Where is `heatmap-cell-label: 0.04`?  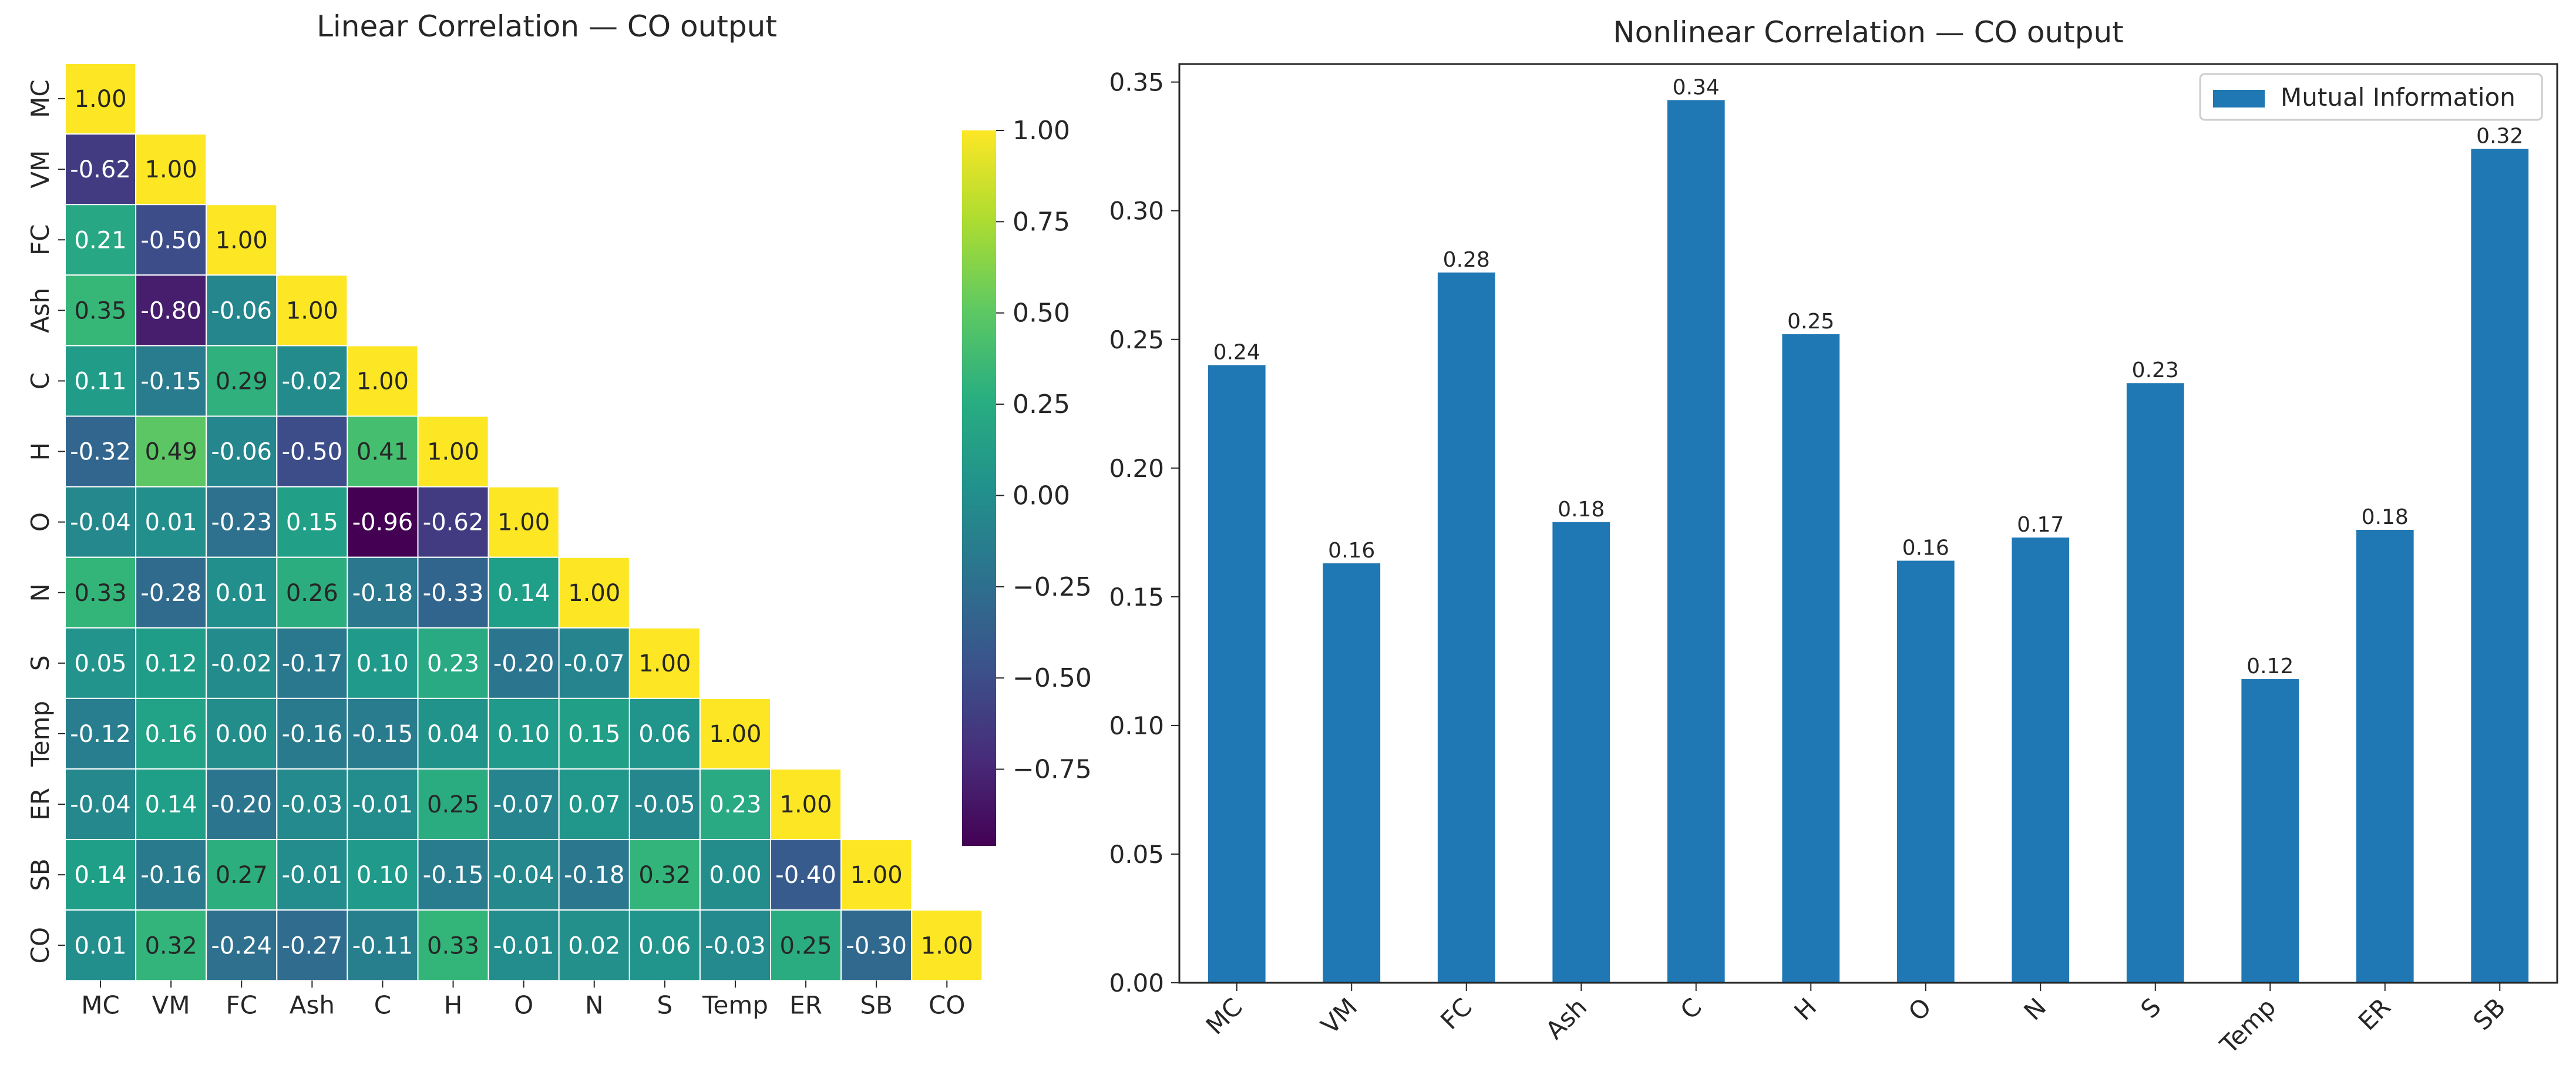 heatmap-cell-label: 0.04 is located at coordinates (453, 734).